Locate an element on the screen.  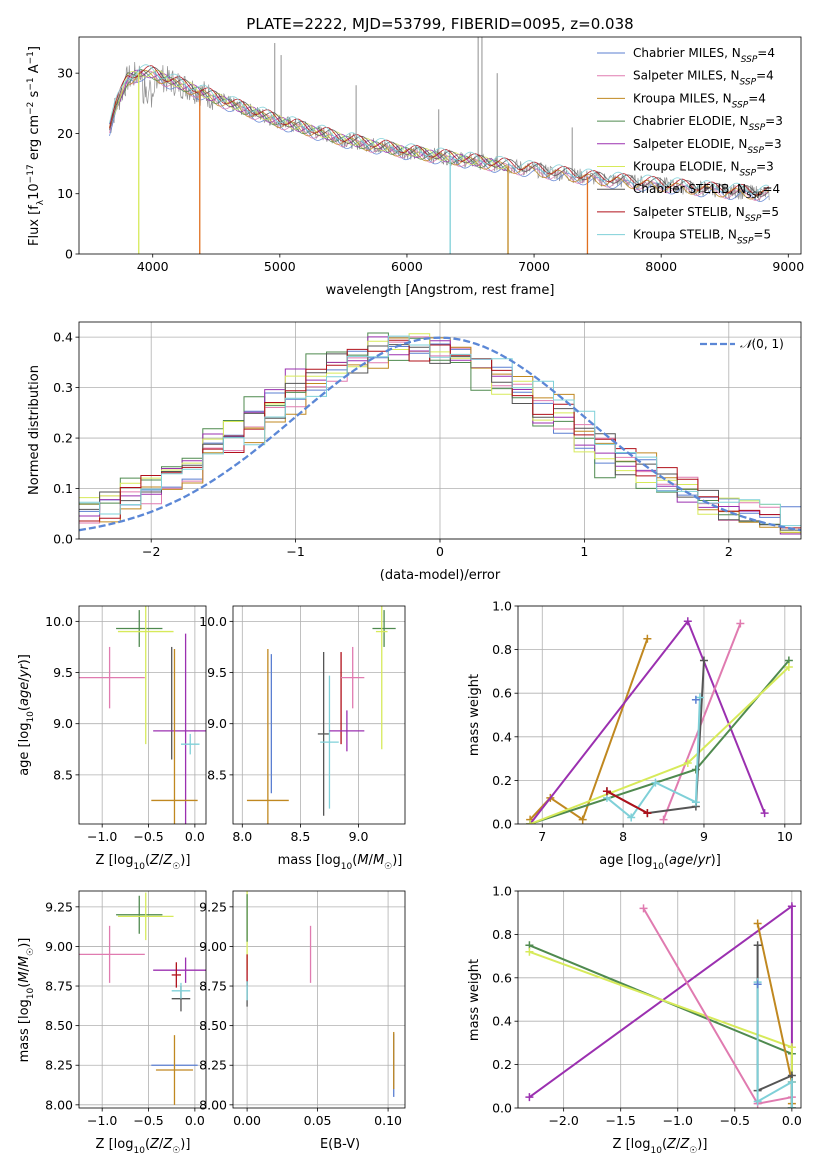
x-tick-label: −1.5 is located at coordinates (621, 1120).